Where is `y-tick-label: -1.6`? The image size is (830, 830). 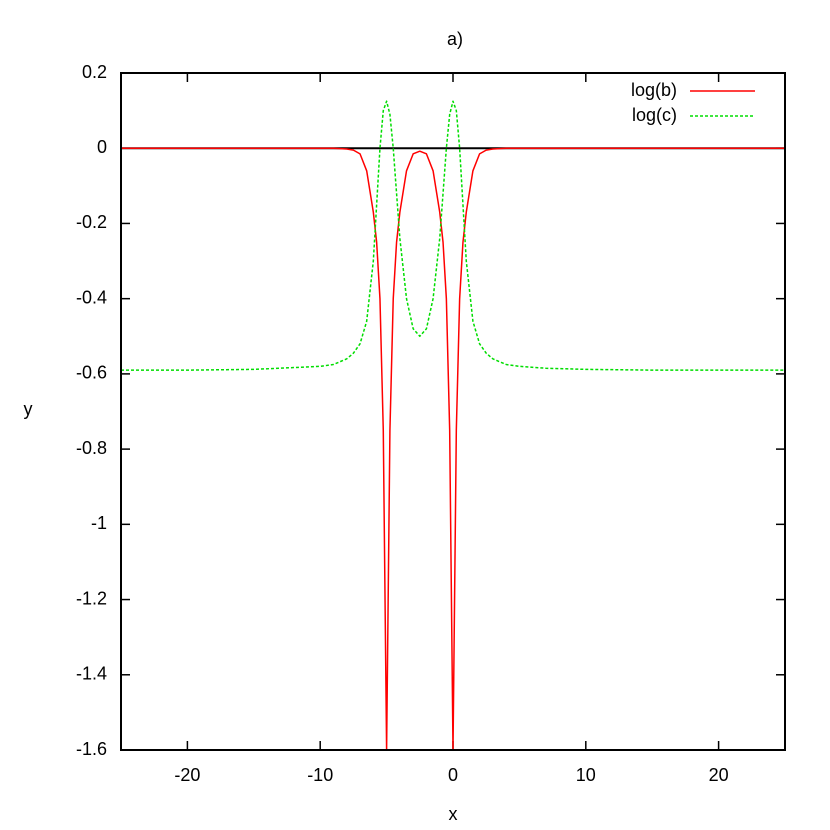 y-tick-label: -1.6 is located at coordinates (91, 749).